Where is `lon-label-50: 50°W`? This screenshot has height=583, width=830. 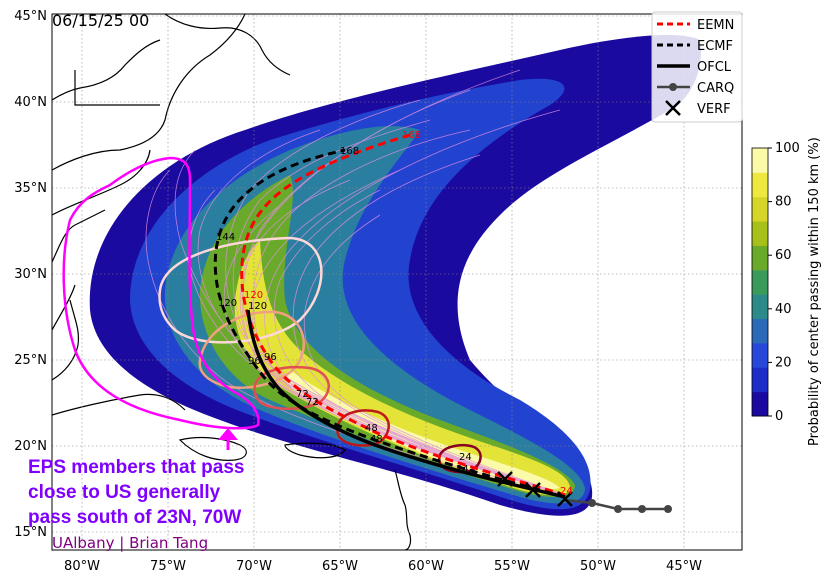 lon-label-50: 50°W is located at coordinates (598, 566).